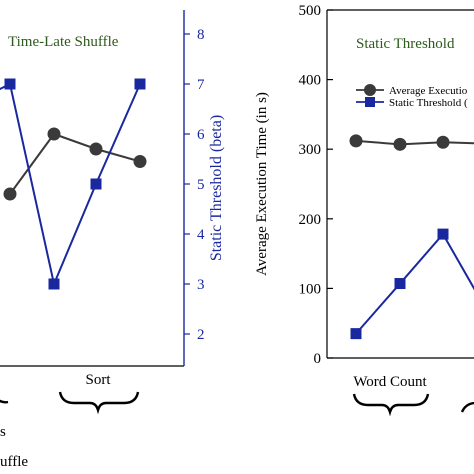 This screenshot has width=474, height=474. What do you see at coordinates (3, 432) in the screenshot?
I see `left-bottom-label-1: s` at bounding box center [3, 432].